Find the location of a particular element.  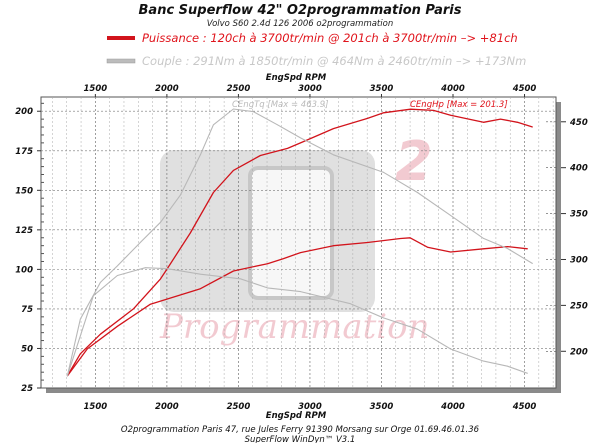

x-tick-label-top: 4000 is located at coordinates (452, 89).